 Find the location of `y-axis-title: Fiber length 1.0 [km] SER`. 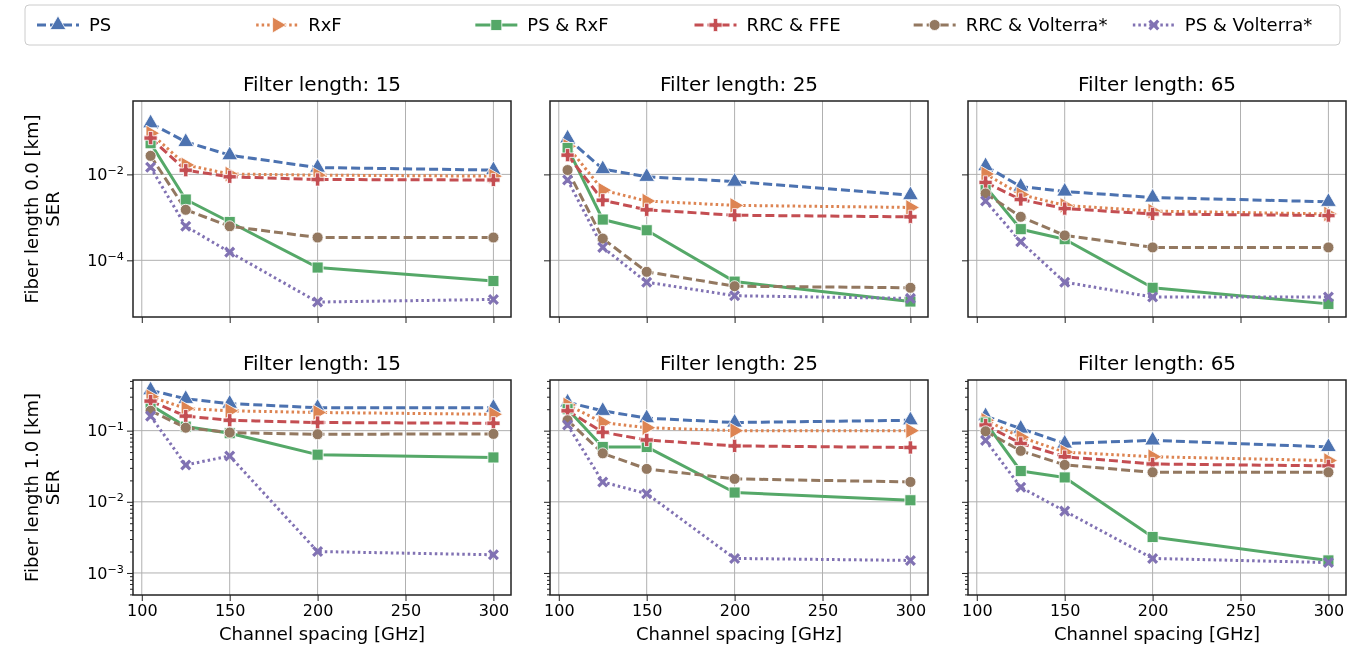

y-axis-title: Fiber length 1.0 [km] SER is located at coordinates (42, 487).